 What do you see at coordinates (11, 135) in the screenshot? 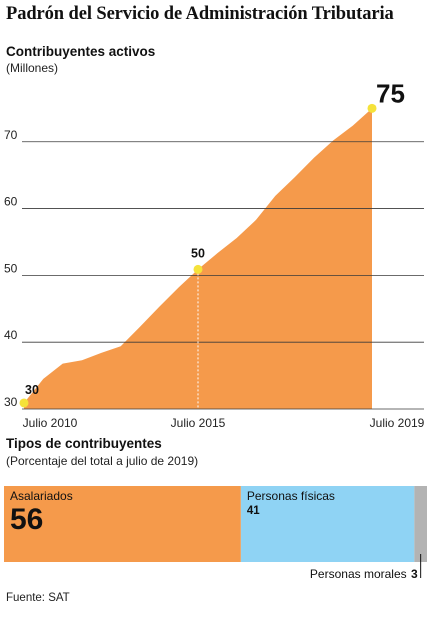
I see `y-tick-label: 70` at bounding box center [11, 135].